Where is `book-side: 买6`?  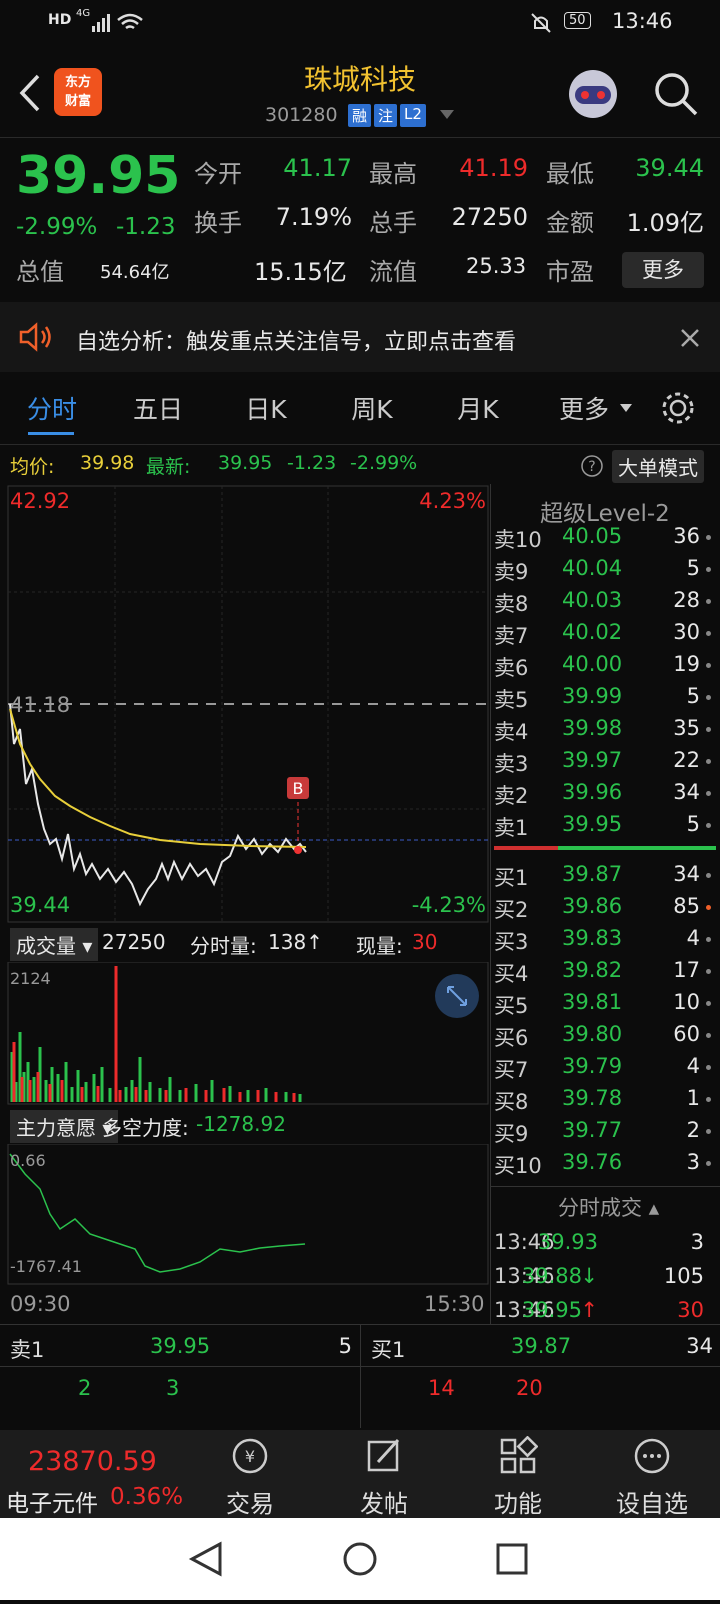
book-side: 买6 is located at coordinates (511, 1038).